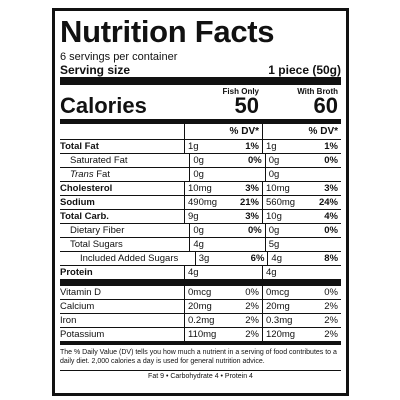 The image size is (400, 400). What do you see at coordinates (328, 202) in the screenshot?
I see `daily-value: 24%` at bounding box center [328, 202].